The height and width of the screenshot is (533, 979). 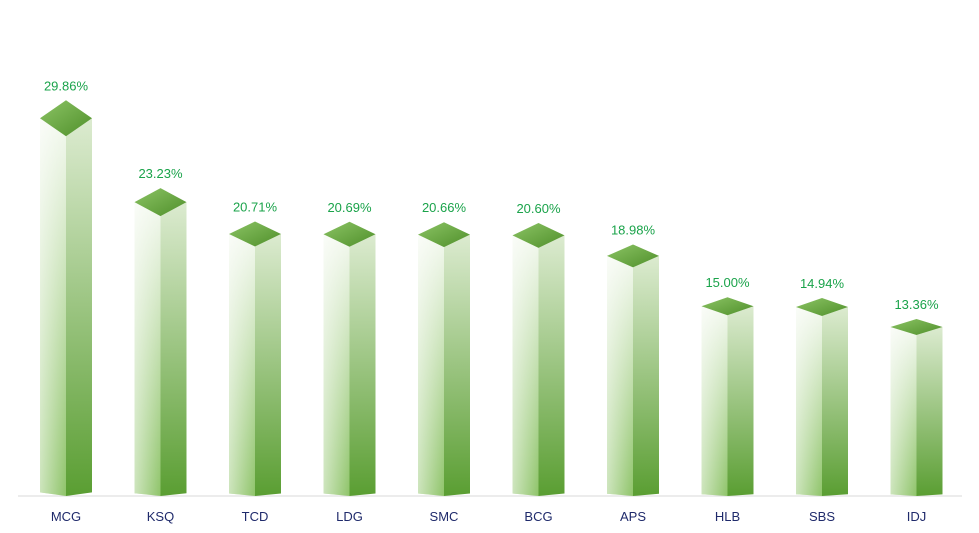 What do you see at coordinates (444, 516) in the screenshot?
I see `category-label: SMC` at bounding box center [444, 516].